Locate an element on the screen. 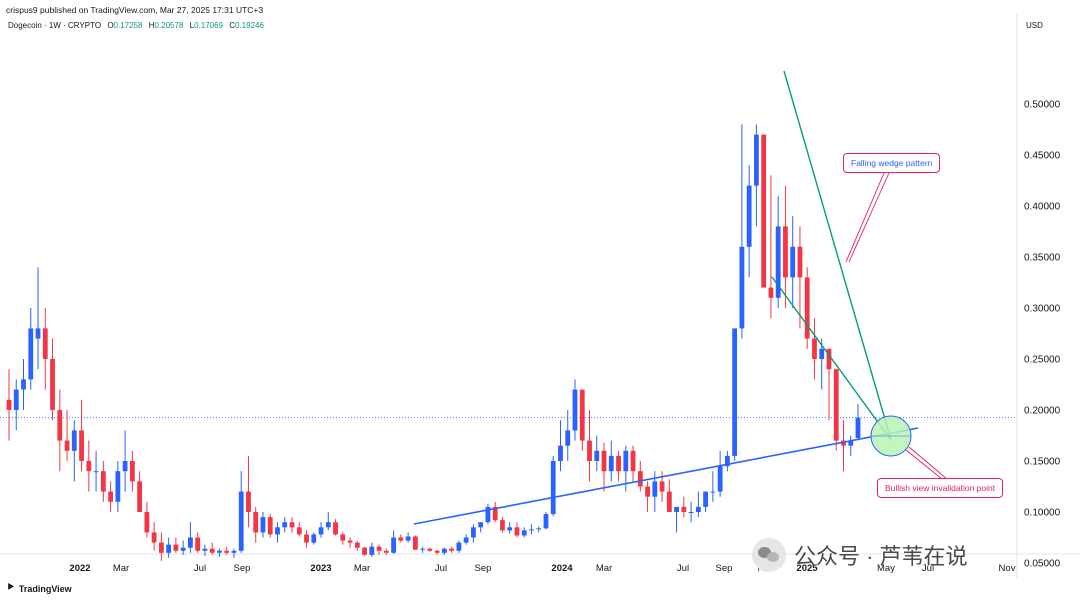  open-label: O is located at coordinates (110, 25).